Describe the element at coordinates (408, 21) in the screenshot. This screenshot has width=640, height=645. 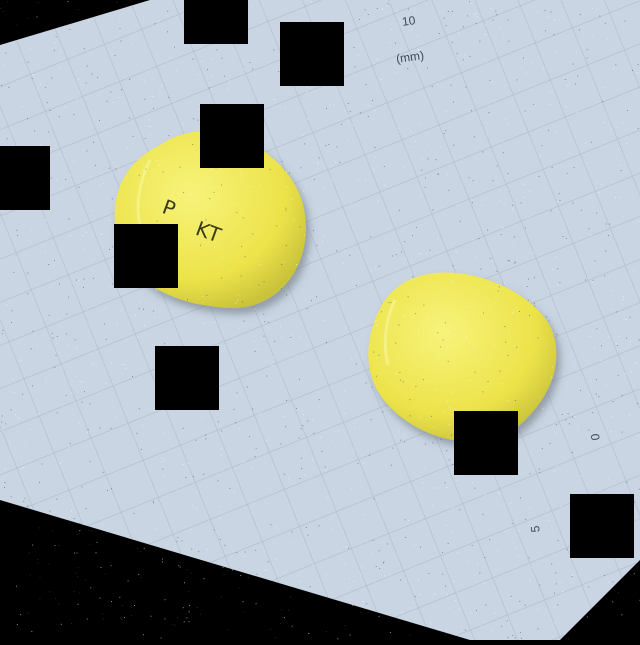
I see `scale-number-top: 10` at that location.